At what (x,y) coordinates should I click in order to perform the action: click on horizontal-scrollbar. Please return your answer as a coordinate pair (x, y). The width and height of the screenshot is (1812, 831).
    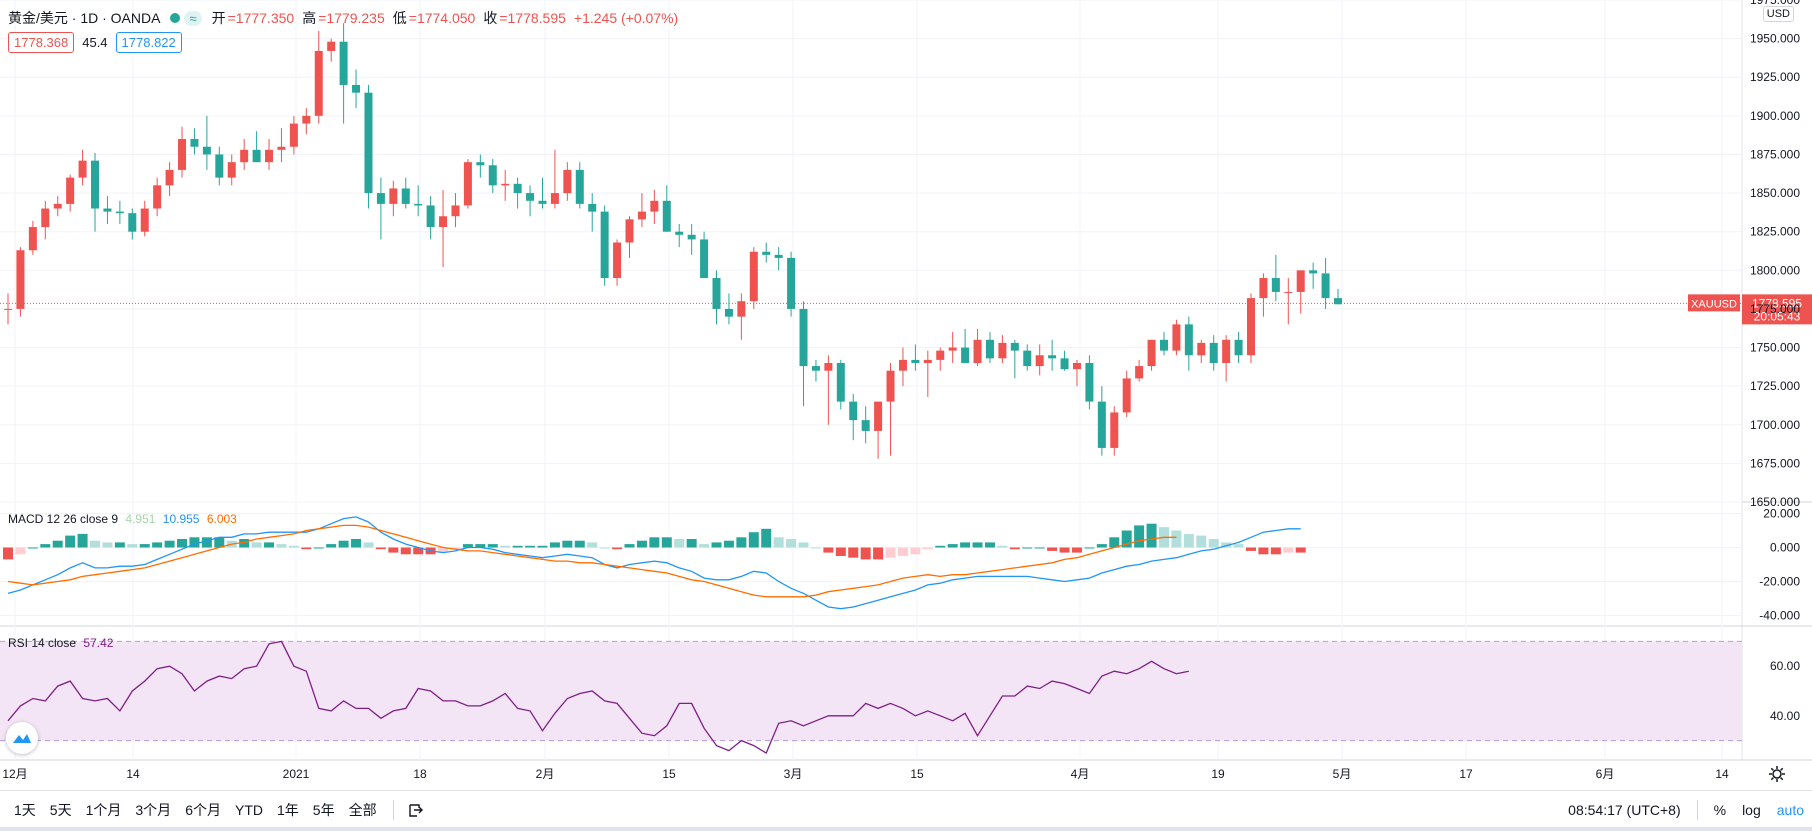
    Looking at the image, I should click on (906, 829).